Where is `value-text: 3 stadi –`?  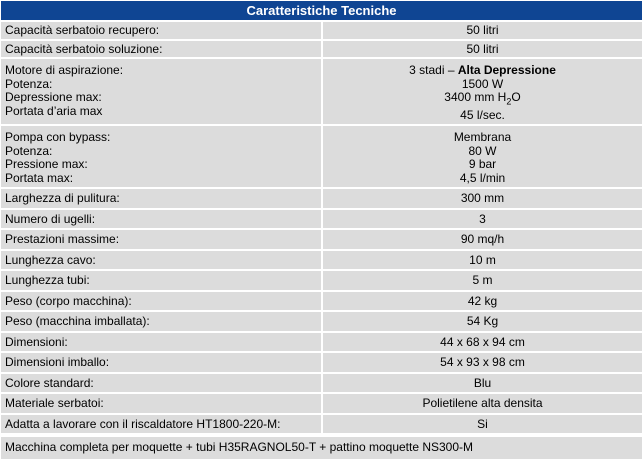 value-text: 3 stadi – is located at coordinates (433, 70).